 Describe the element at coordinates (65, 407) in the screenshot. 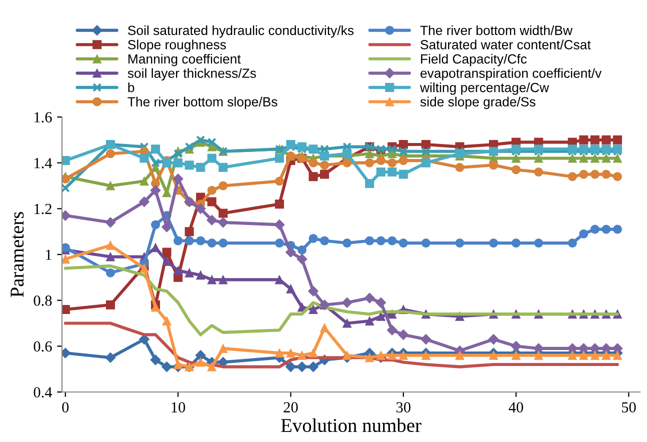

I see `x-tick-label: 0` at that location.